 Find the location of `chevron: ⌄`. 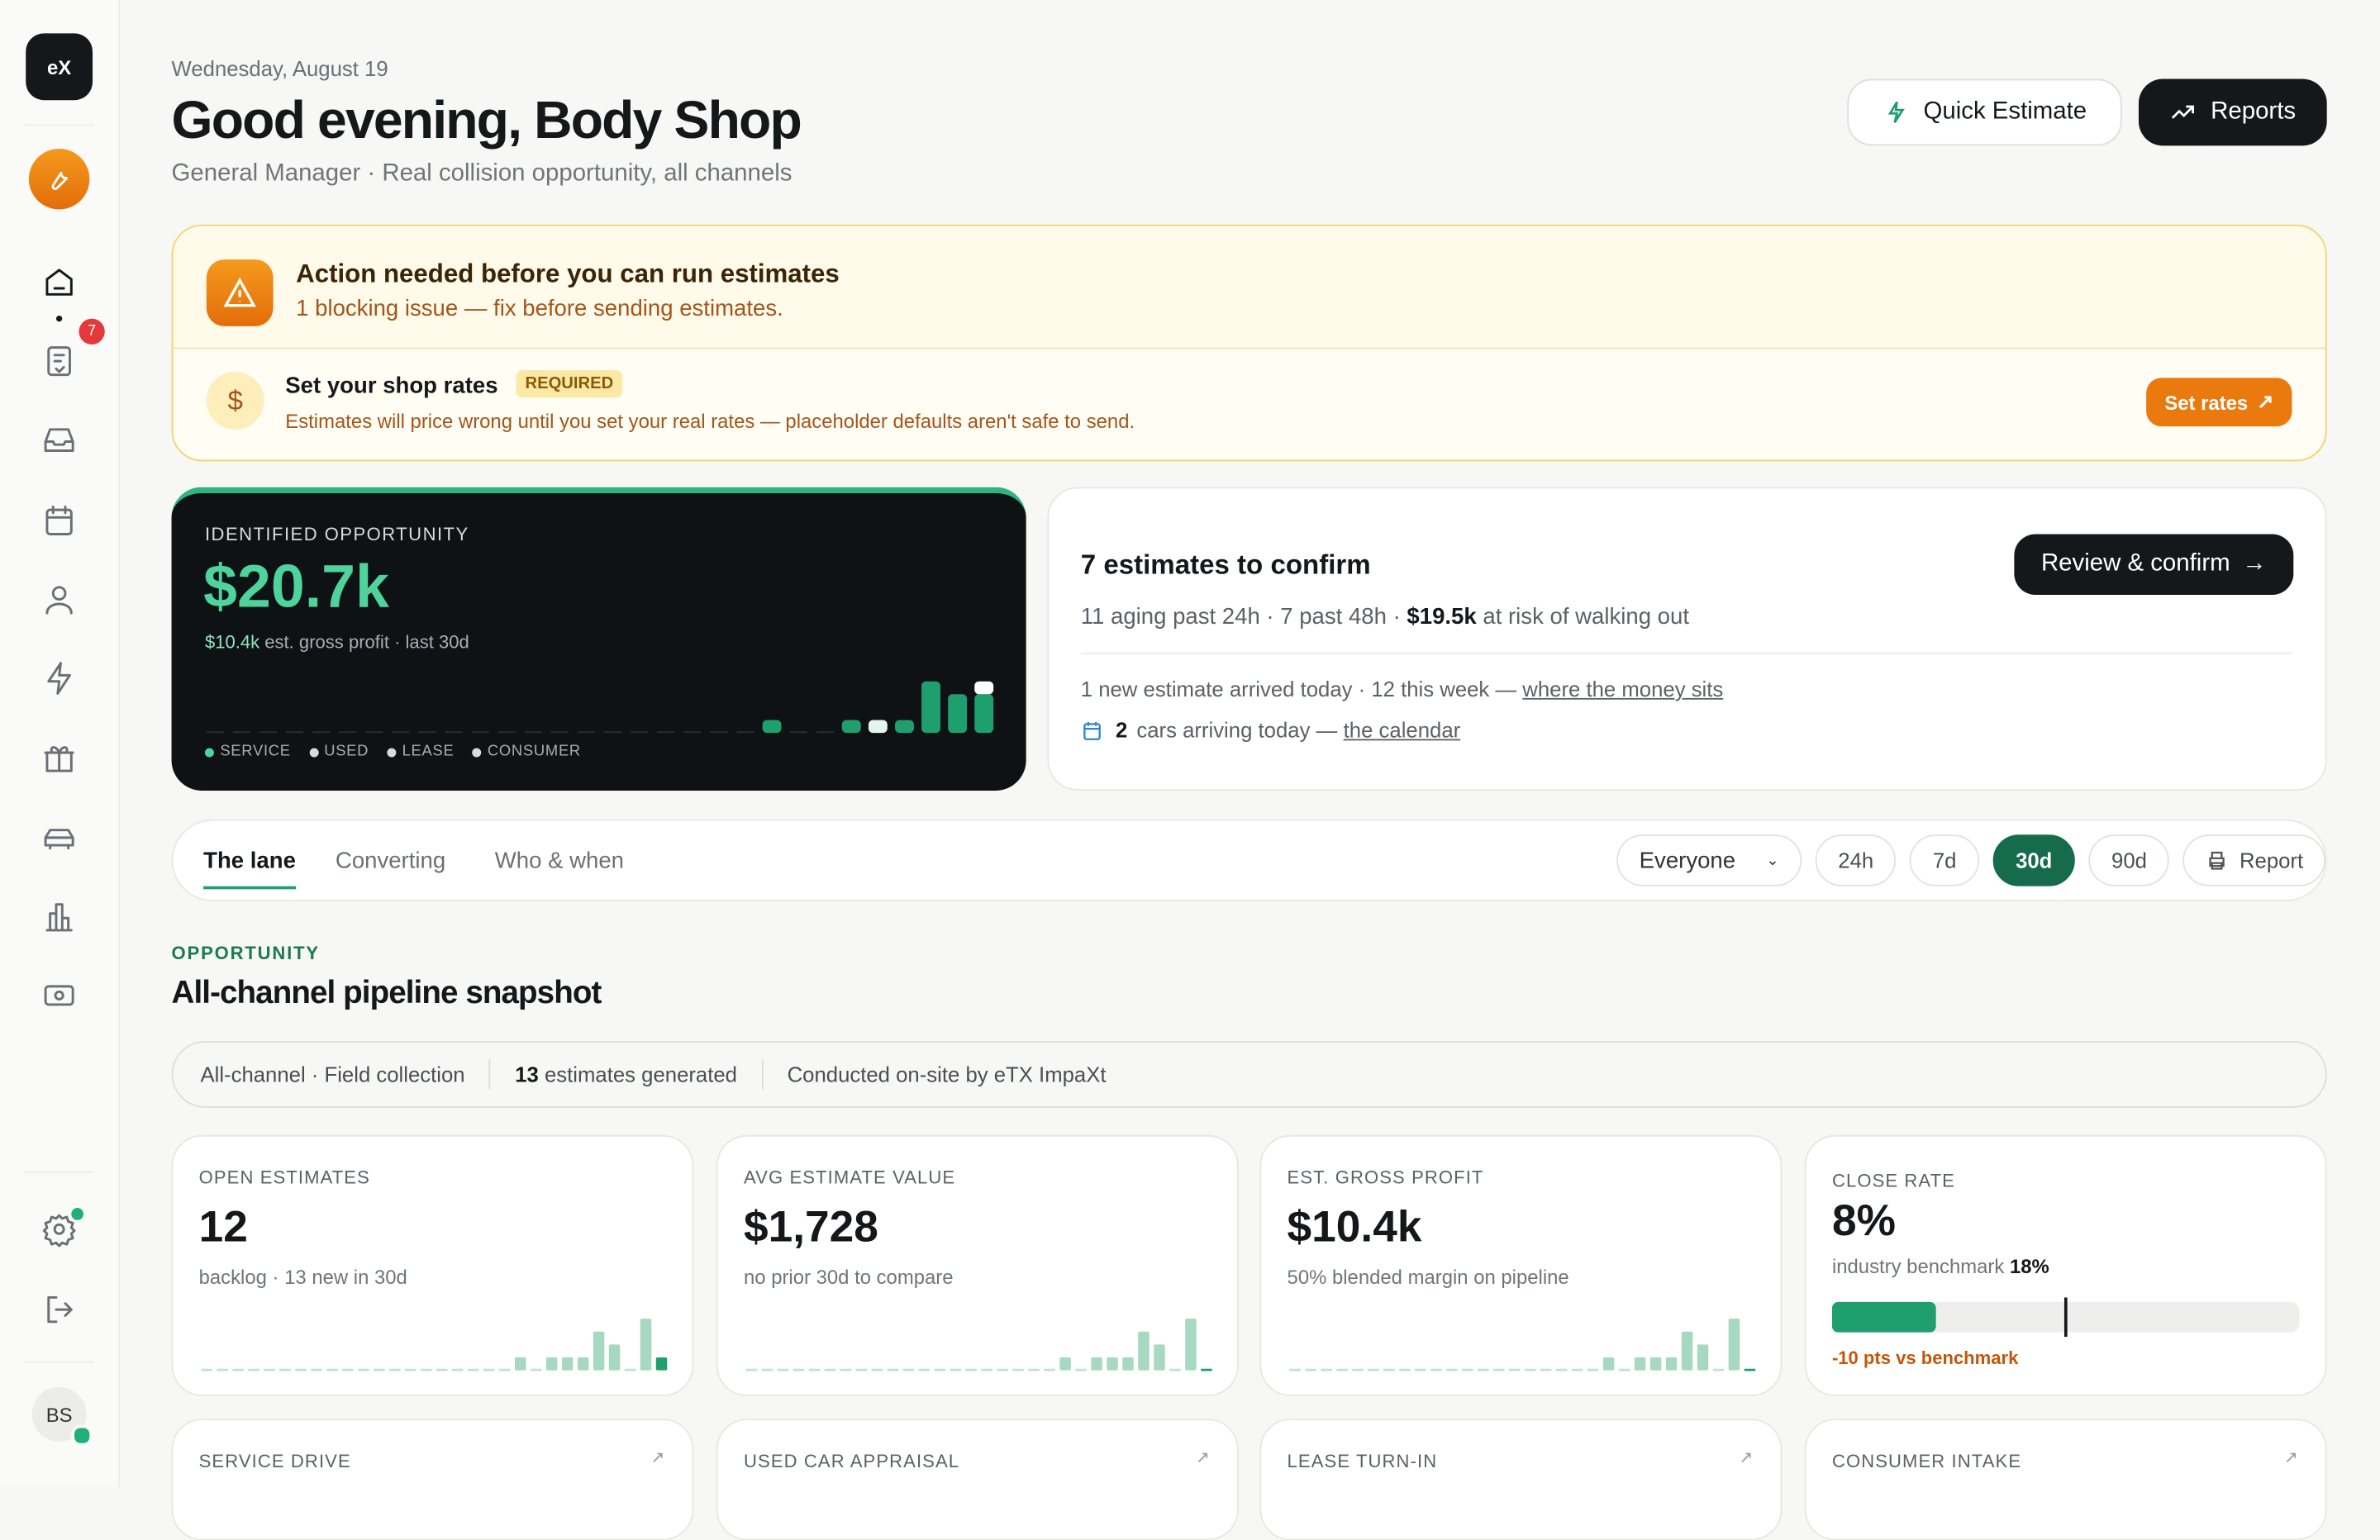

chevron: ⌄ is located at coordinates (1772, 860).